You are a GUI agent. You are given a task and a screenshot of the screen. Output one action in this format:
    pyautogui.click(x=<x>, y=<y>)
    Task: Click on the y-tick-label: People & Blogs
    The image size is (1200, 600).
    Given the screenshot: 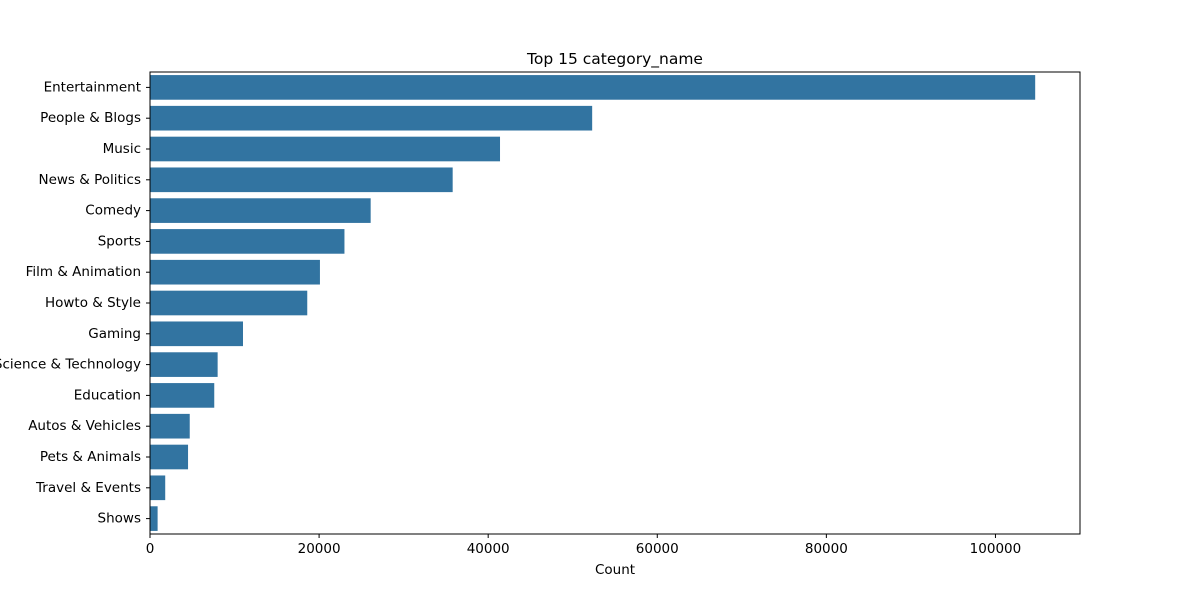 What is the action you would take?
    pyautogui.click(x=90, y=118)
    